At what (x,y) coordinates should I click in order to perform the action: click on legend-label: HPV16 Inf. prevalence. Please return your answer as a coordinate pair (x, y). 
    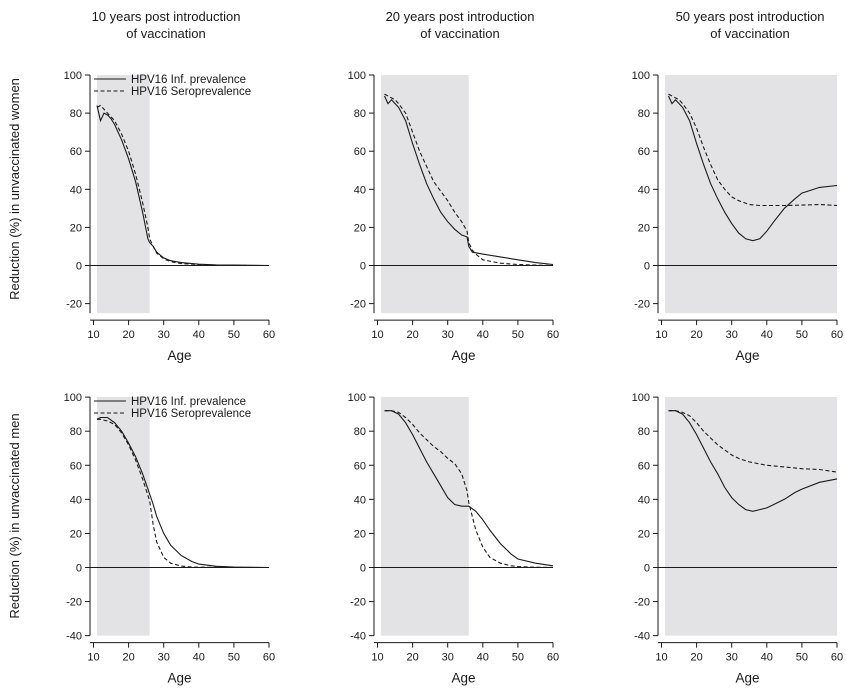
    Looking at the image, I should click on (188, 80).